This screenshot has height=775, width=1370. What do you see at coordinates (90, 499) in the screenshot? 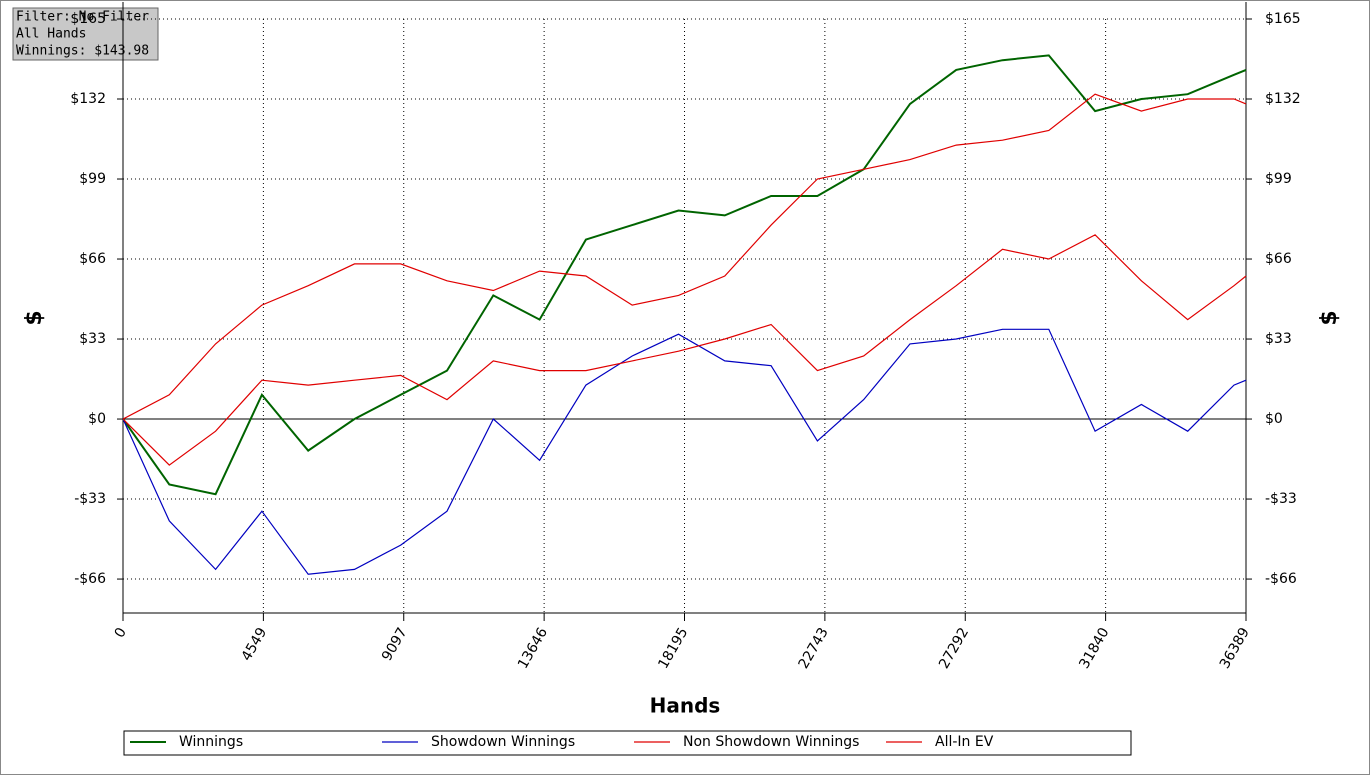
I see `y-tick-label: -$33` at bounding box center [90, 499].